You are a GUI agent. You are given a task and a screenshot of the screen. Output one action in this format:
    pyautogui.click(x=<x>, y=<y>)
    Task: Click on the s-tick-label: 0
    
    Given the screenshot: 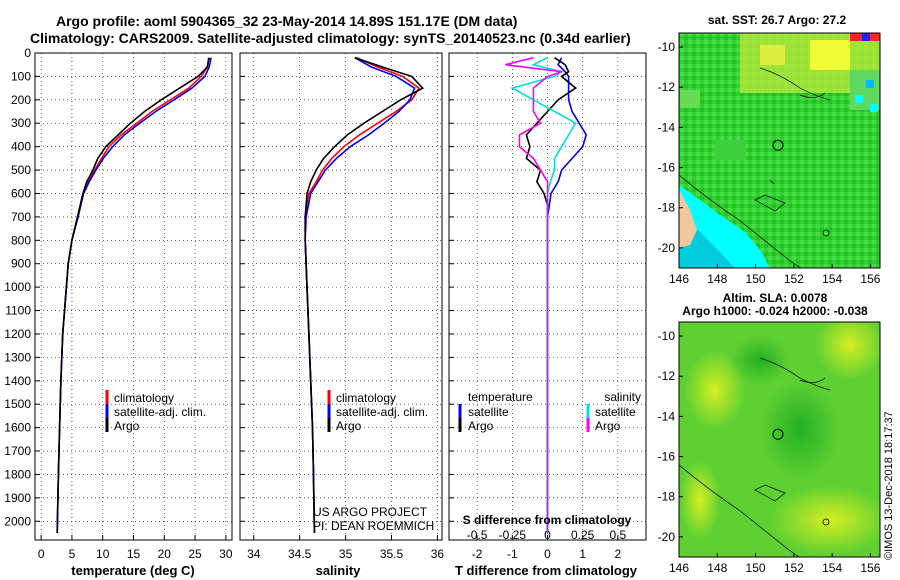 What is the action you would take?
    pyautogui.click(x=547, y=535)
    